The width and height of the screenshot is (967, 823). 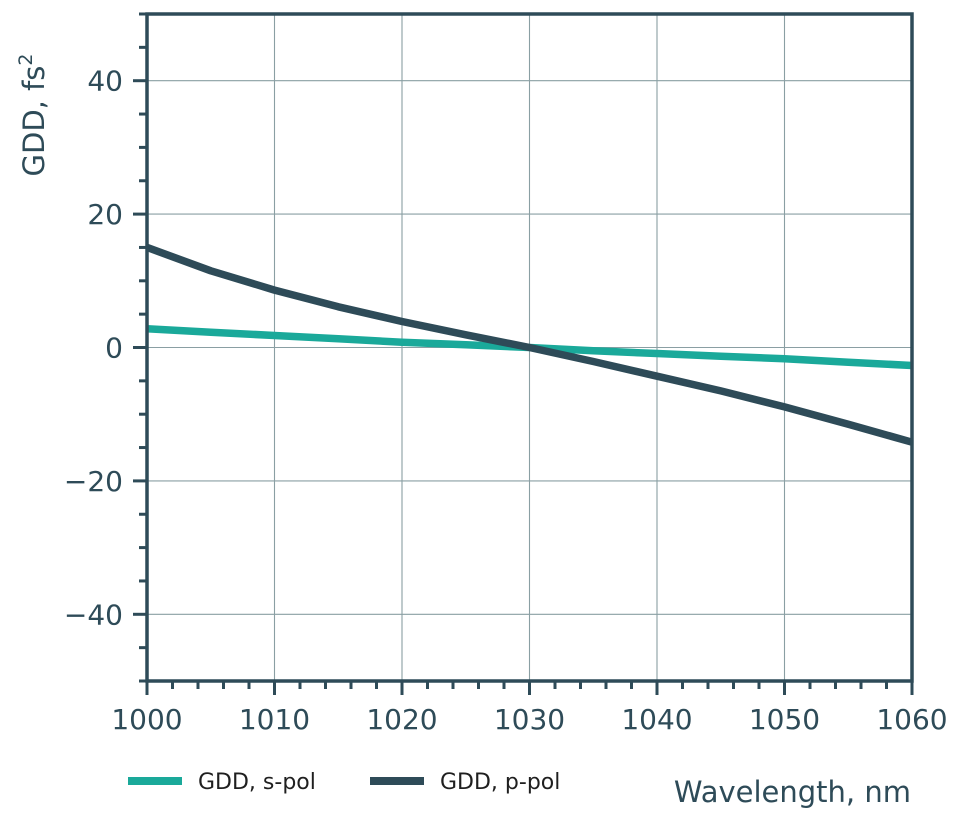 I want to click on x-tick-label: 1060, so click(x=911, y=719).